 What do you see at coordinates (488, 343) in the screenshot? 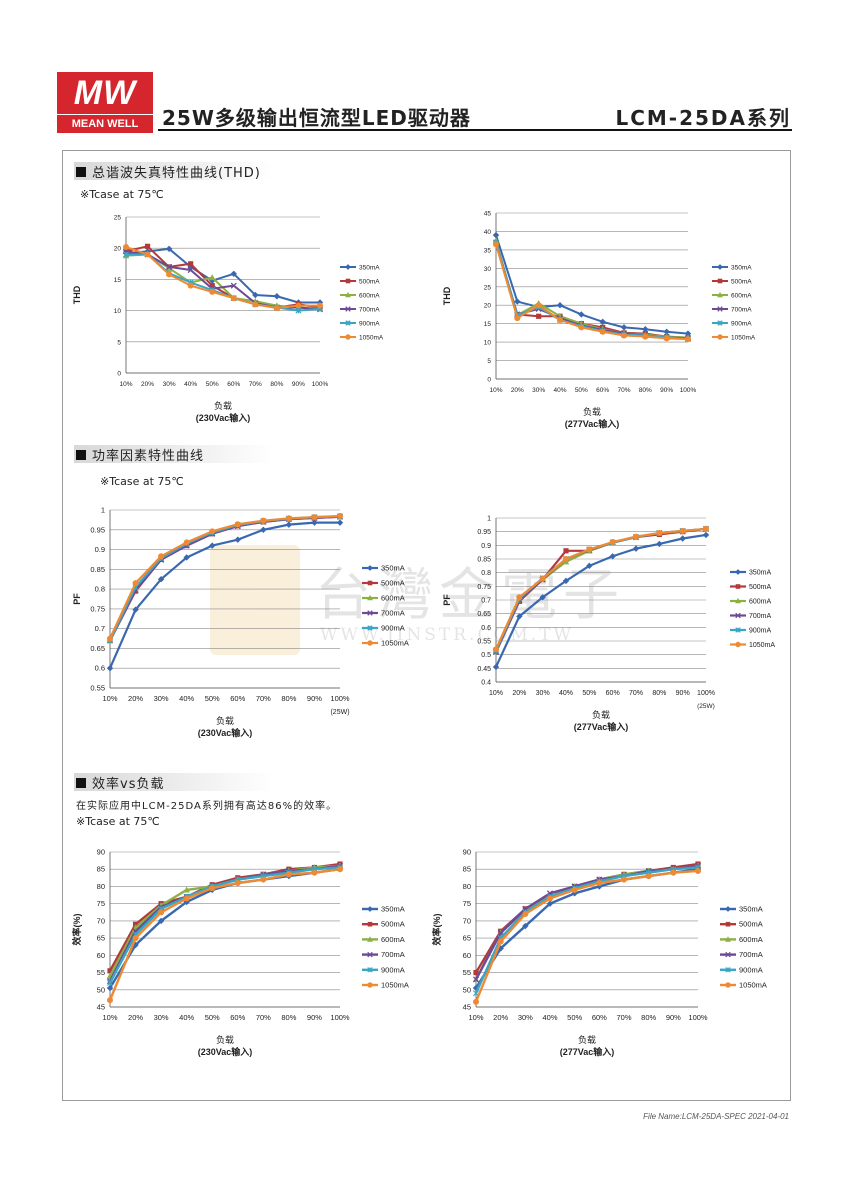
I see `y-tick-label: 10` at bounding box center [488, 343].